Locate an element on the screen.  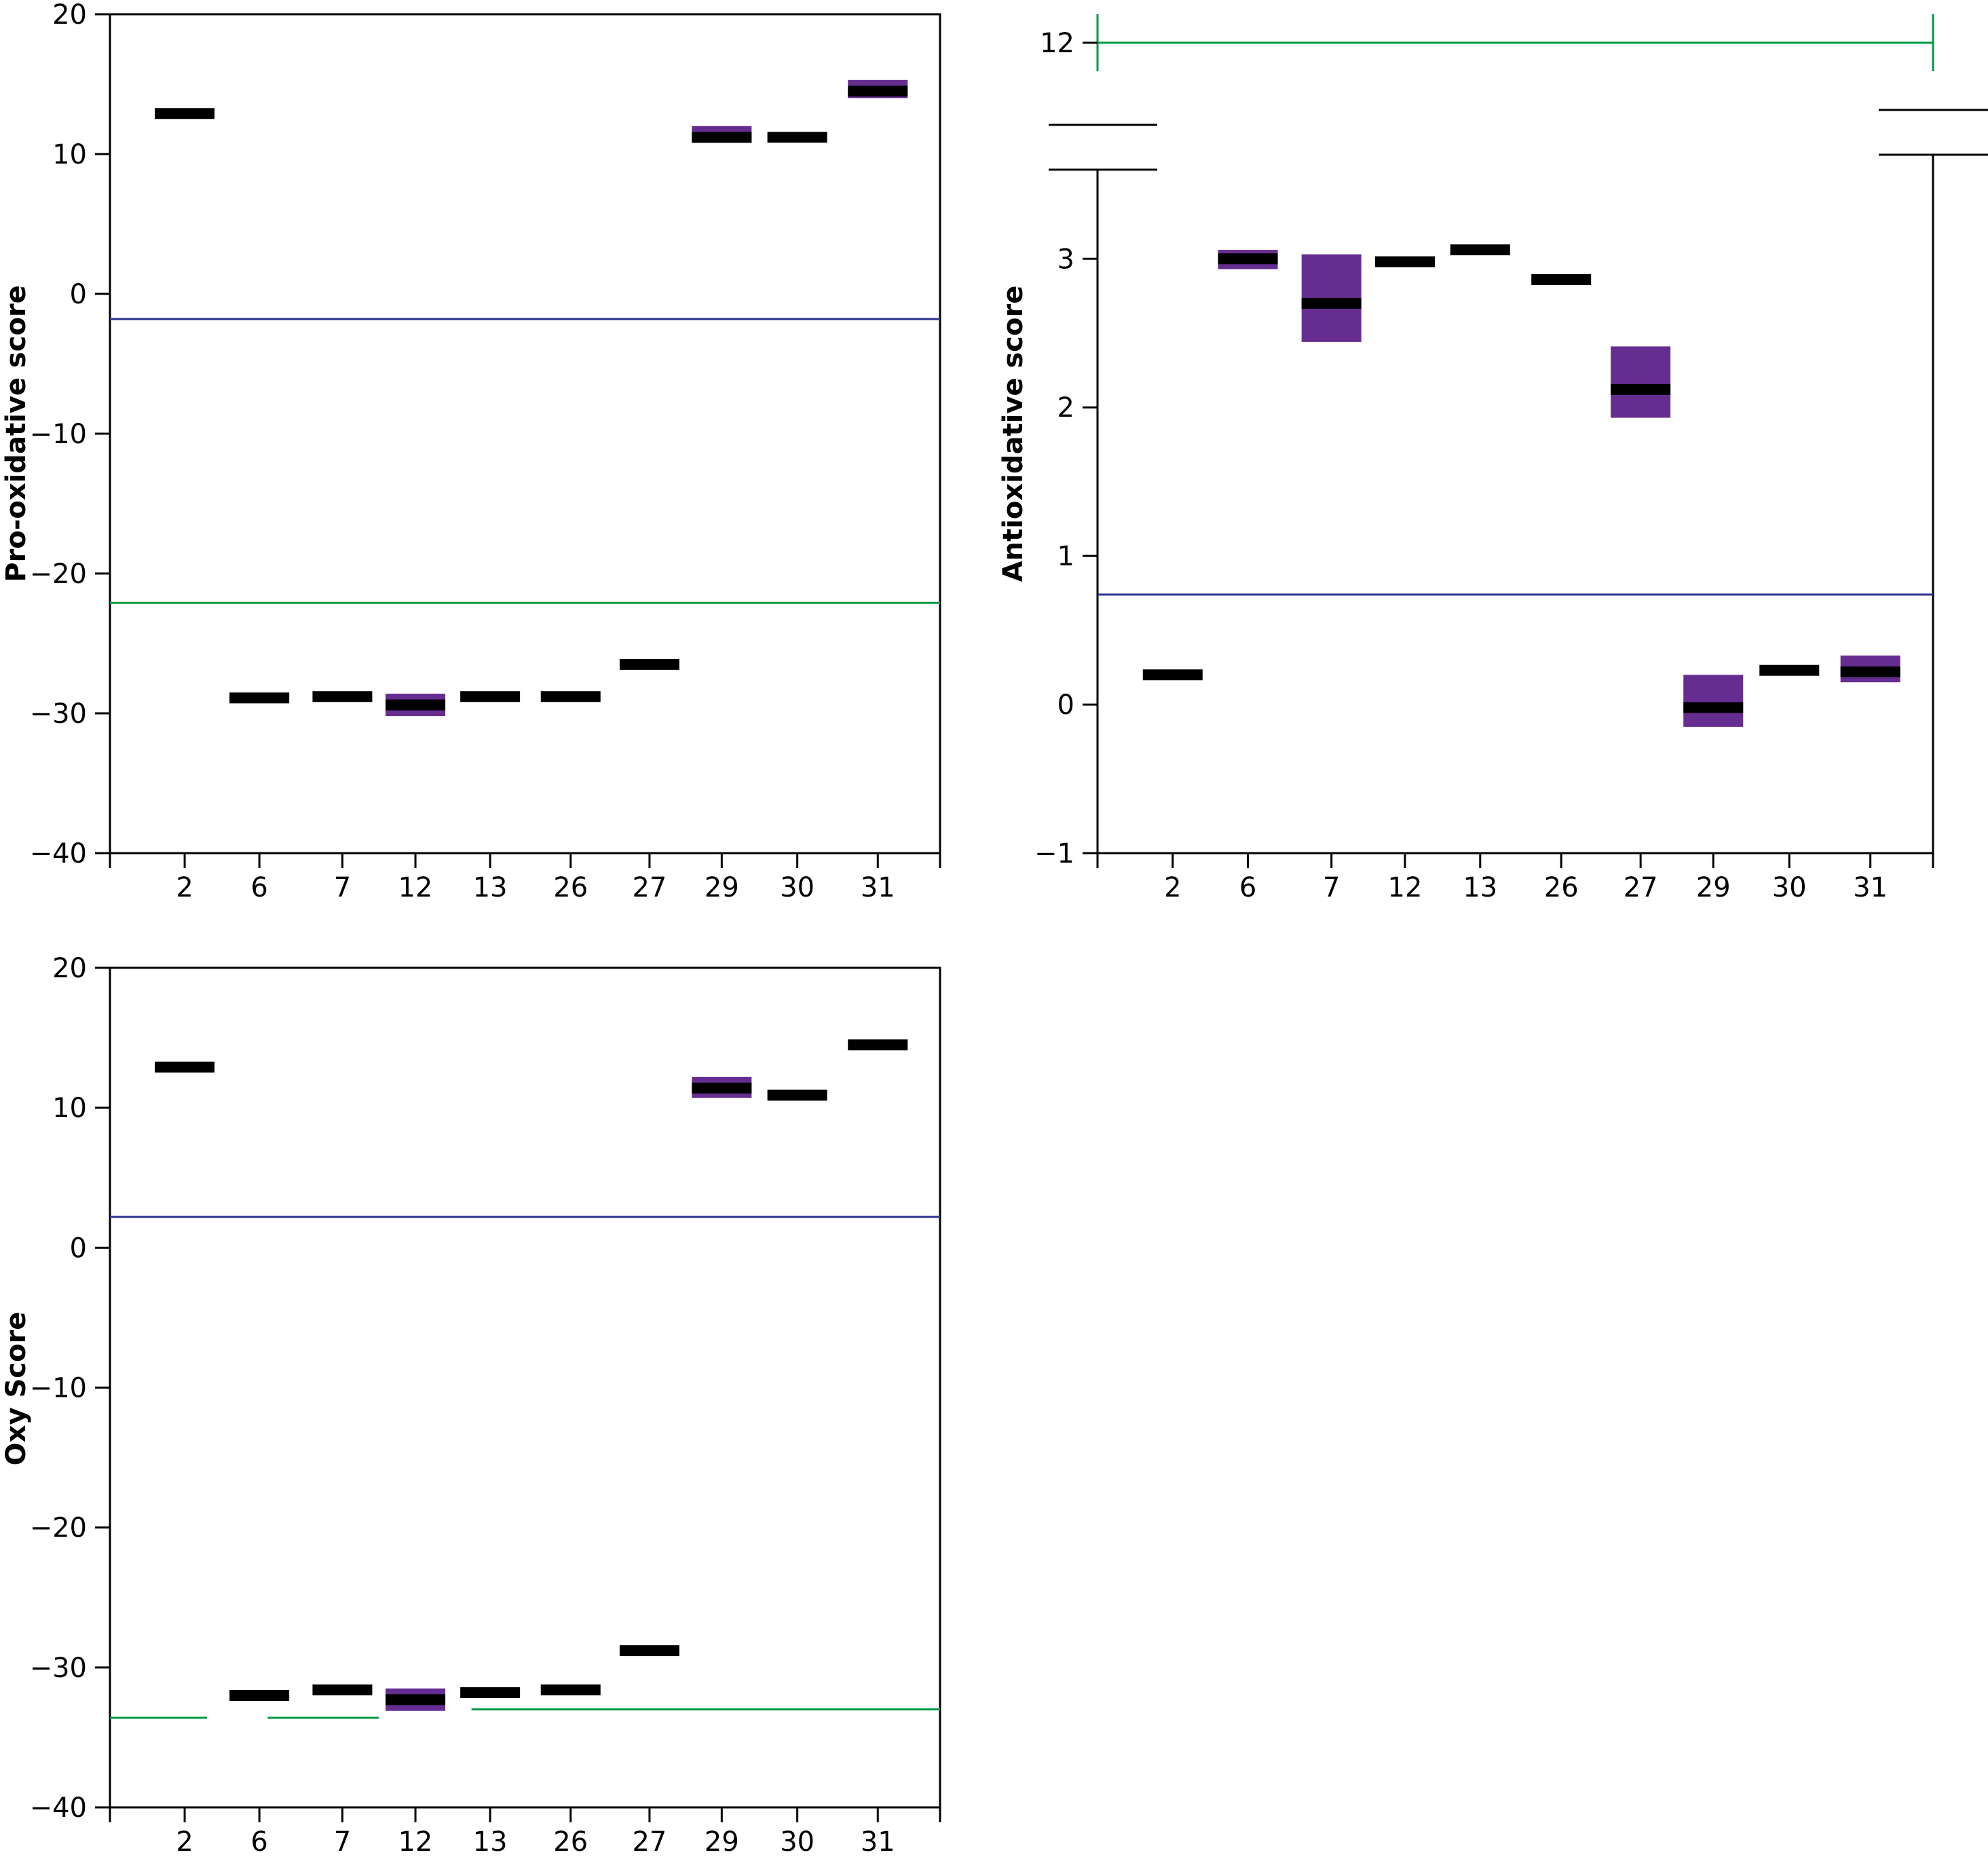
y-tick-label: 2 is located at coordinates (1065, 408).